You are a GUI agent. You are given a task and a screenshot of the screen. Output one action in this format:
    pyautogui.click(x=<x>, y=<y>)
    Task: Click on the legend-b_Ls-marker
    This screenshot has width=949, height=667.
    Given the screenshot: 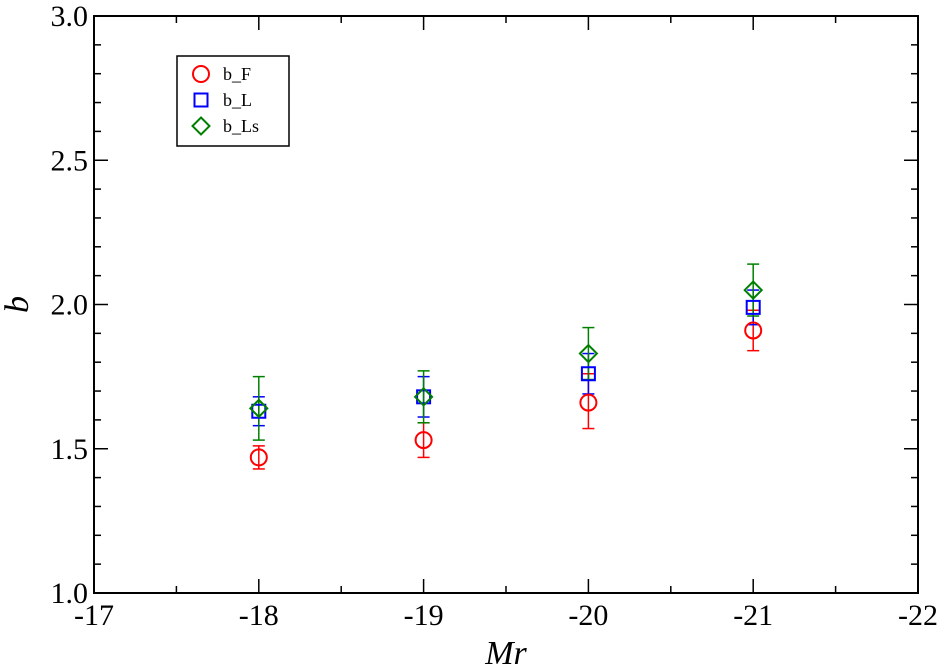 What is the action you would take?
    pyautogui.click(x=201, y=126)
    